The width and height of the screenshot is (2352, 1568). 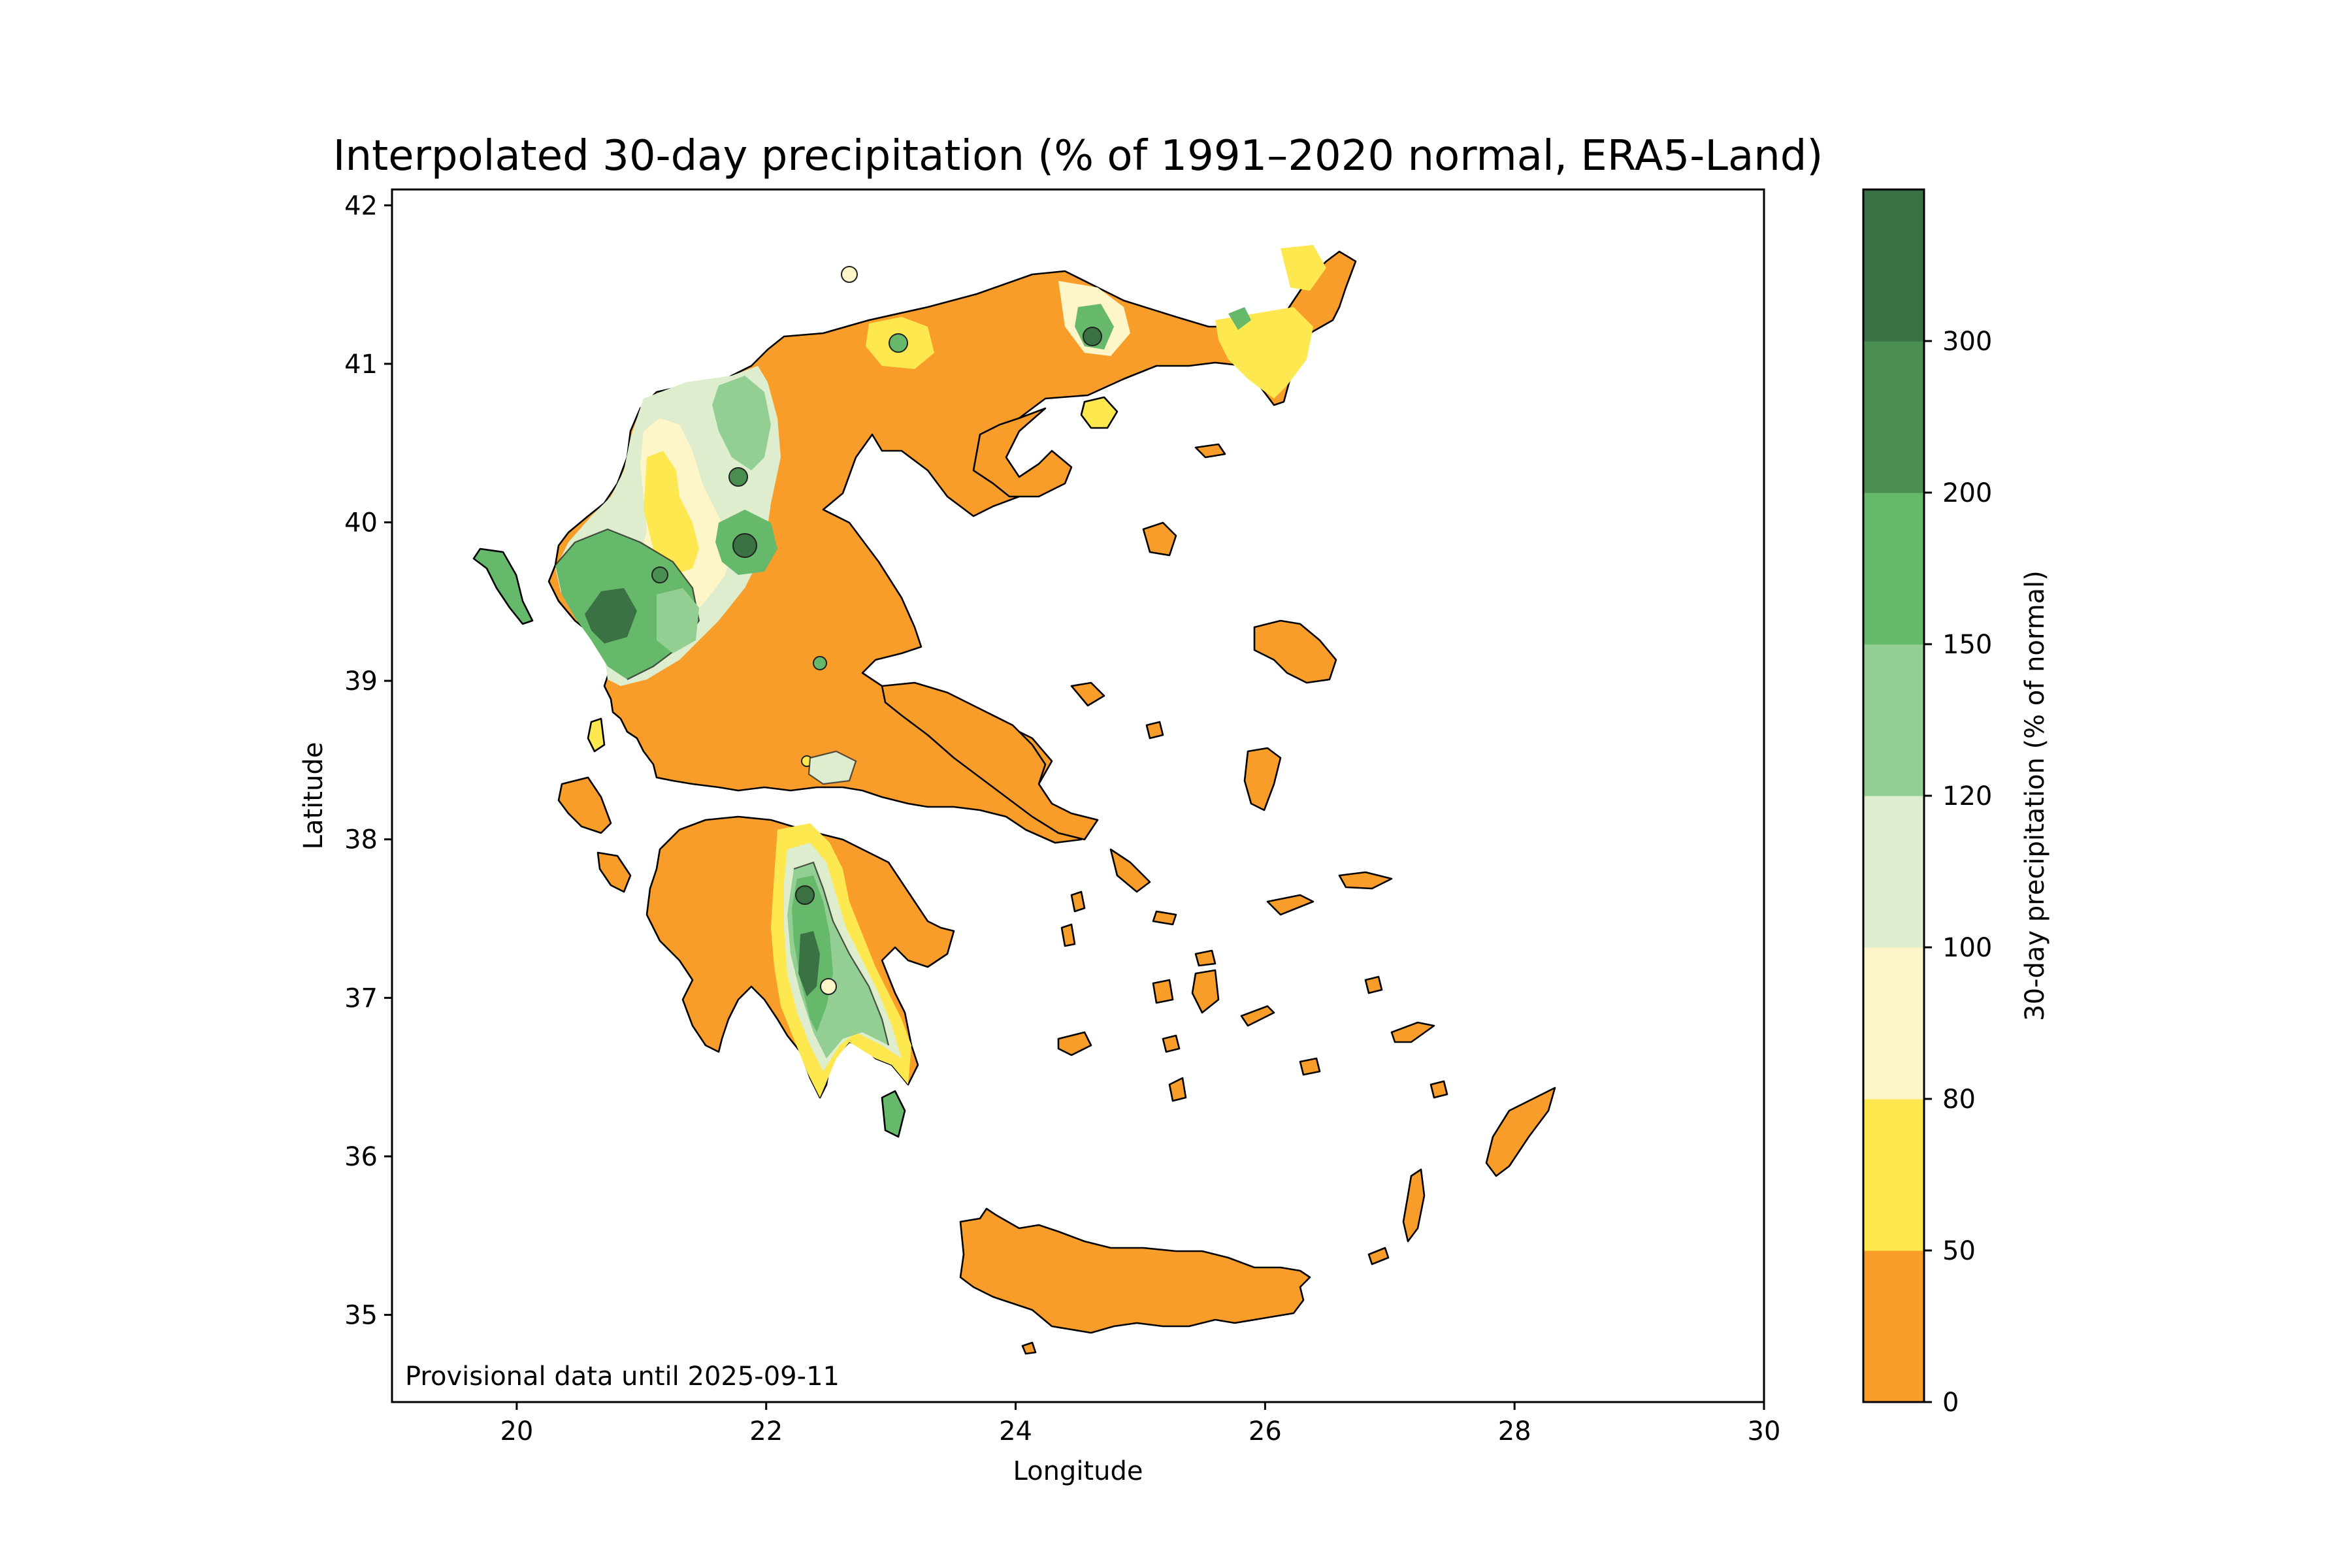 What do you see at coordinates (1029, 1348) in the screenshot?
I see `region-gavdos` at bounding box center [1029, 1348].